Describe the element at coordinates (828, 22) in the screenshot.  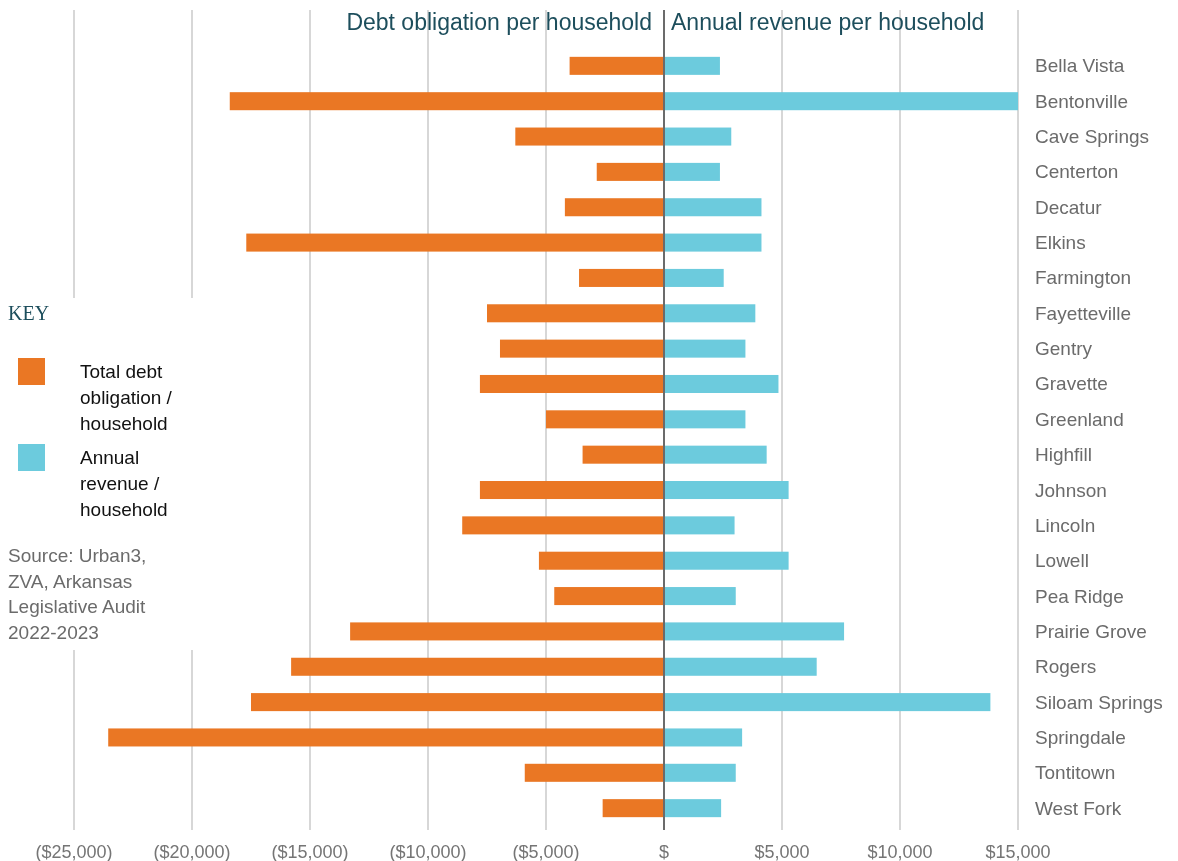
I see `text: Annual revenue per household` at that location.